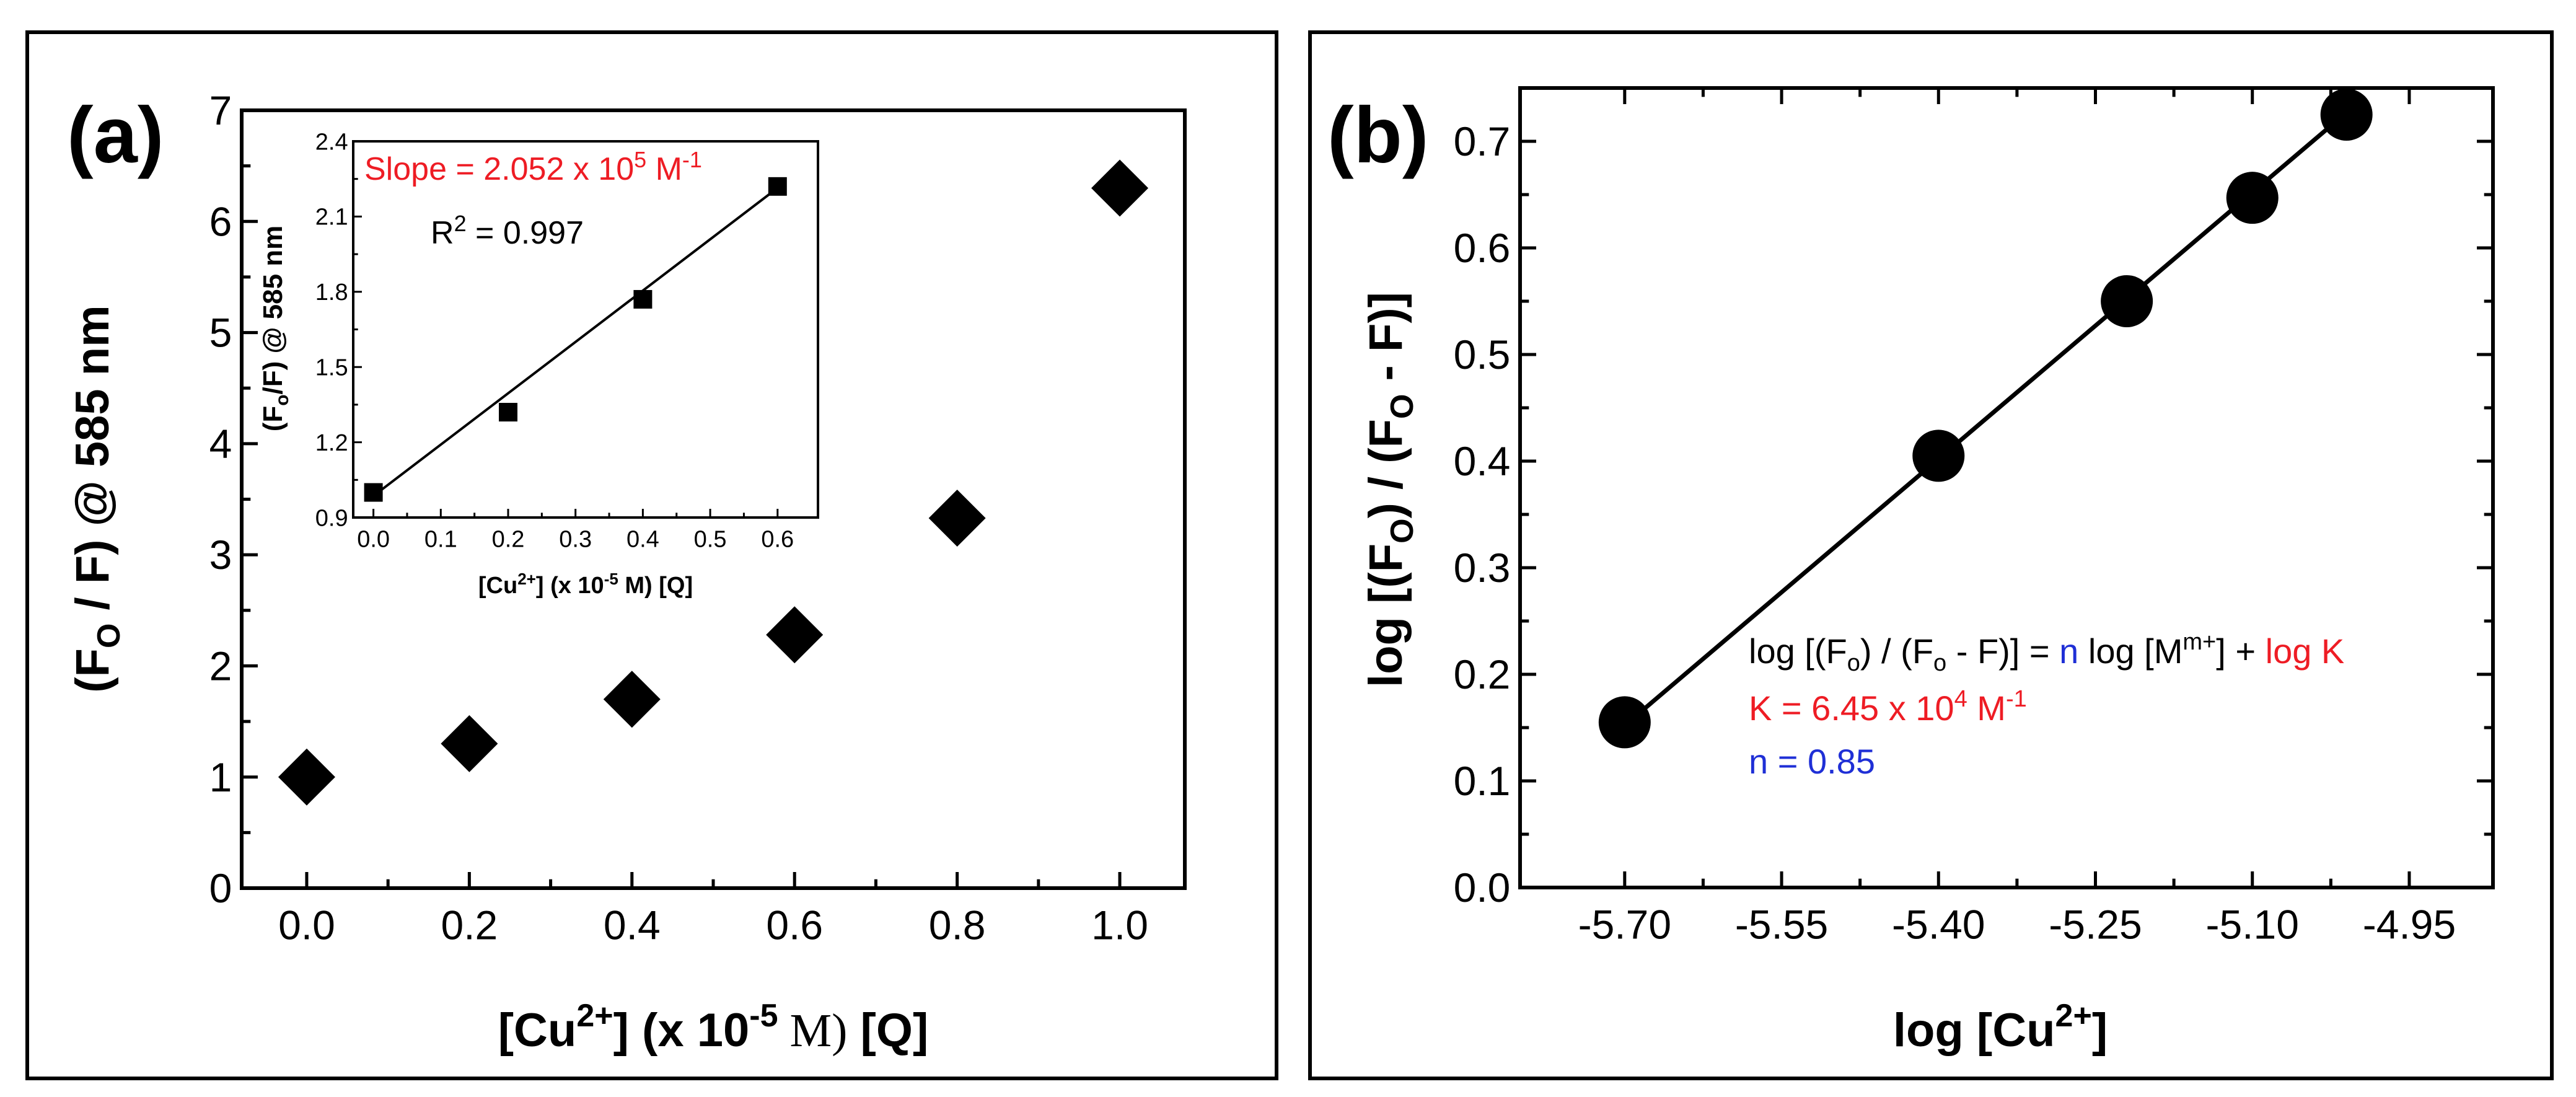 This screenshot has width=2576, height=1097. Describe the element at coordinates (1483, 674) in the screenshot. I see `panel-b-y-tick-label: 0.2` at that location.